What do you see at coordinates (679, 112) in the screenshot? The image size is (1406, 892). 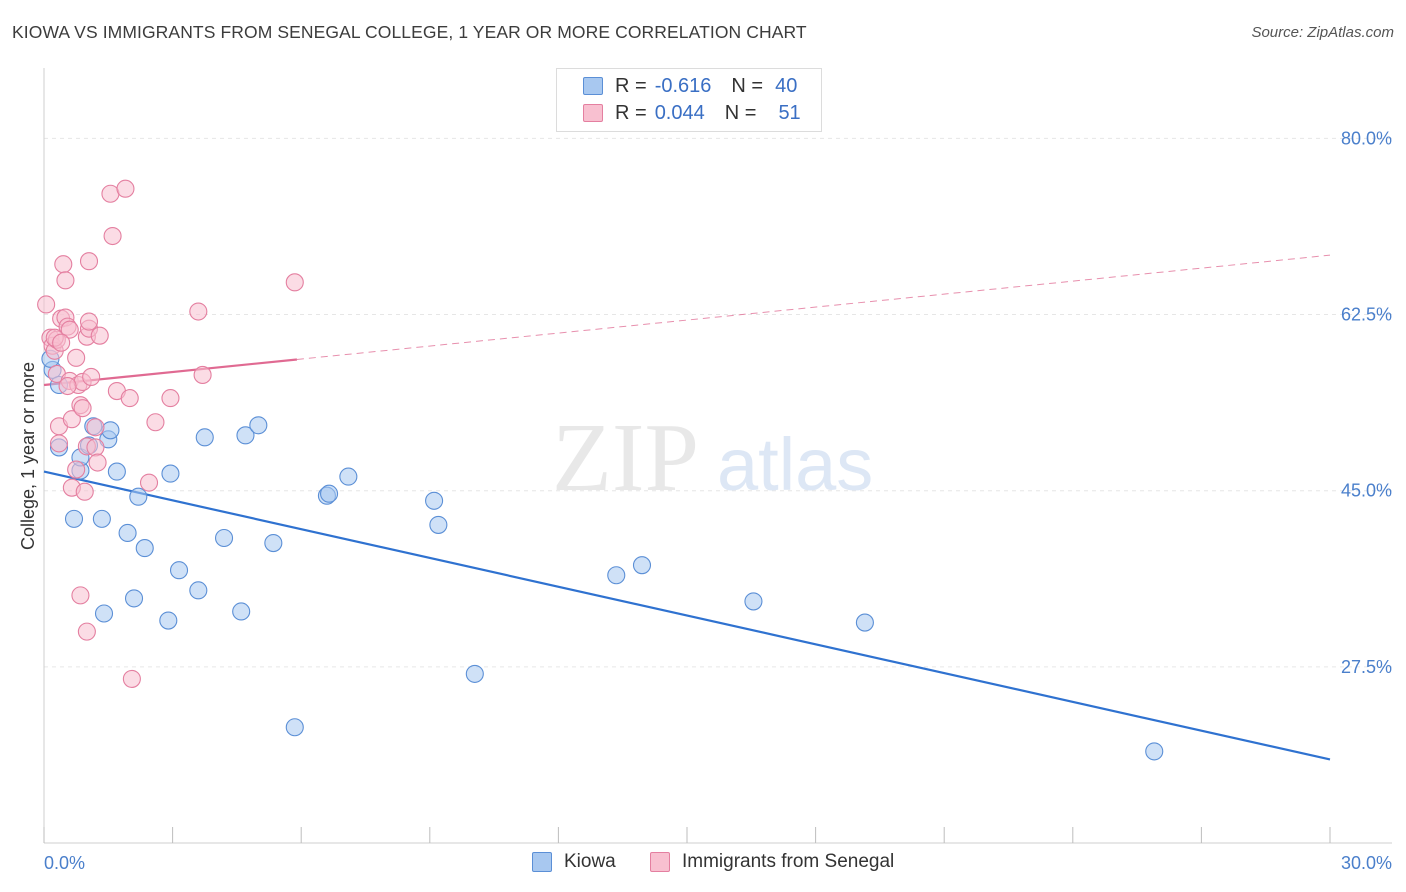 I see `legend-r-value: 0.044` at bounding box center [679, 112].